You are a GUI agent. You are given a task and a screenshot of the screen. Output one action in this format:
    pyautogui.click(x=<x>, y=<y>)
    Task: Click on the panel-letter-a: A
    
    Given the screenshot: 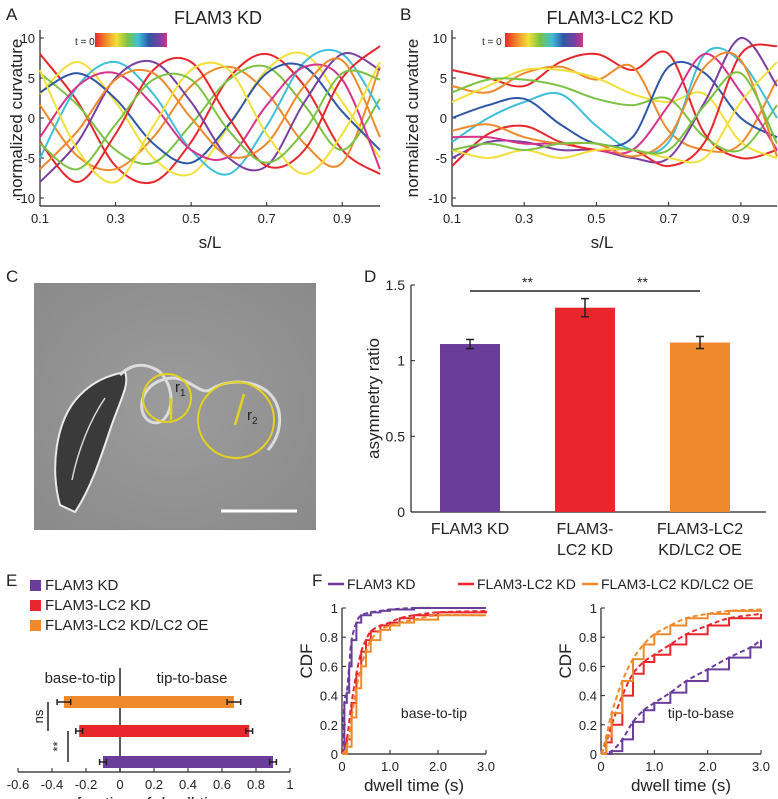 What is the action you would take?
    pyautogui.click(x=12, y=14)
    